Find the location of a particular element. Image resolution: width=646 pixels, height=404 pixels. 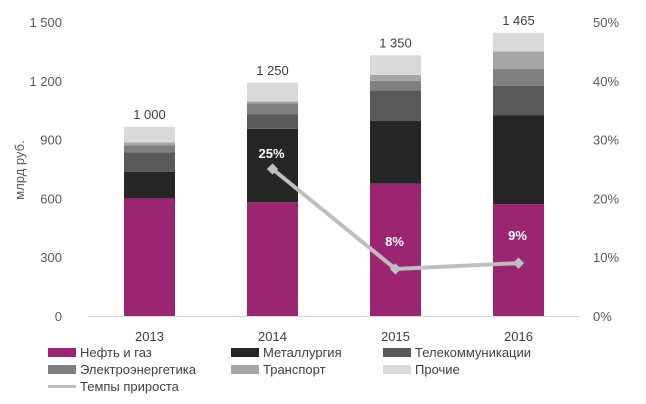

legend-label: Нефть и газ is located at coordinates (116, 352).